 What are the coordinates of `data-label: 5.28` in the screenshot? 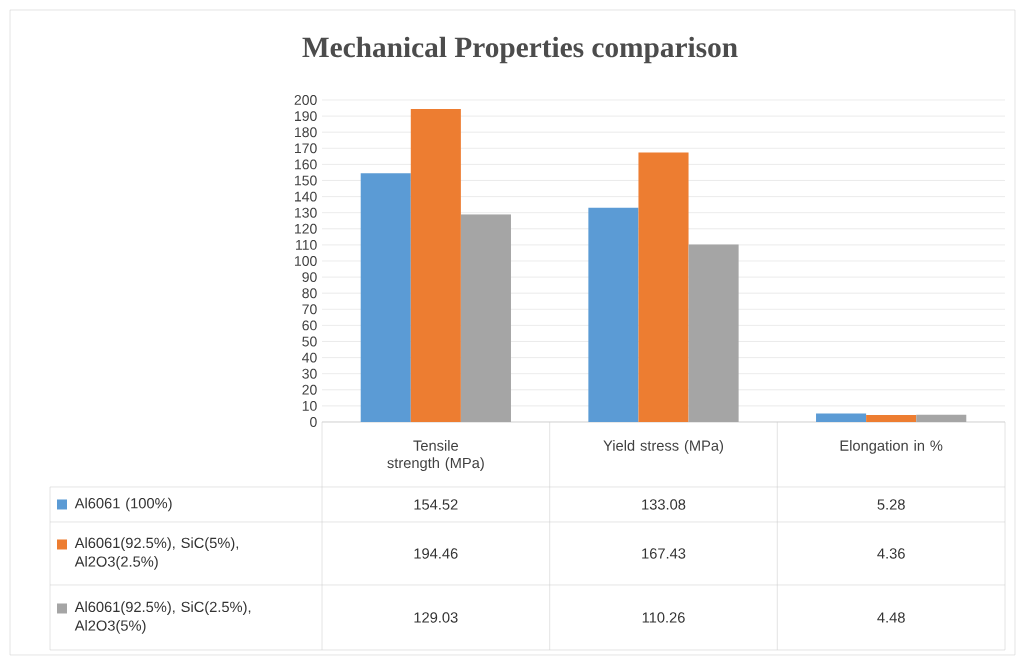 It's located at (891, 504).